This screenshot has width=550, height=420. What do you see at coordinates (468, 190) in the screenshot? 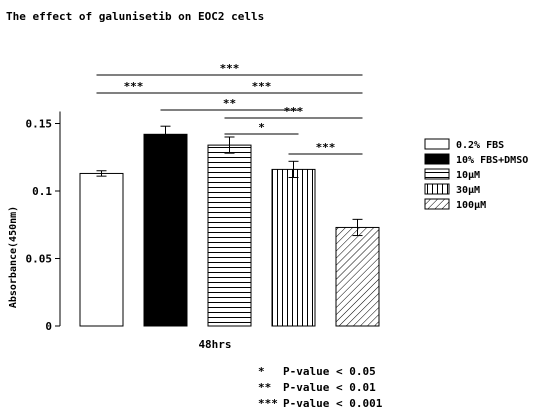
I see `legend-label: 30μM` at bounding box center [468, 190].